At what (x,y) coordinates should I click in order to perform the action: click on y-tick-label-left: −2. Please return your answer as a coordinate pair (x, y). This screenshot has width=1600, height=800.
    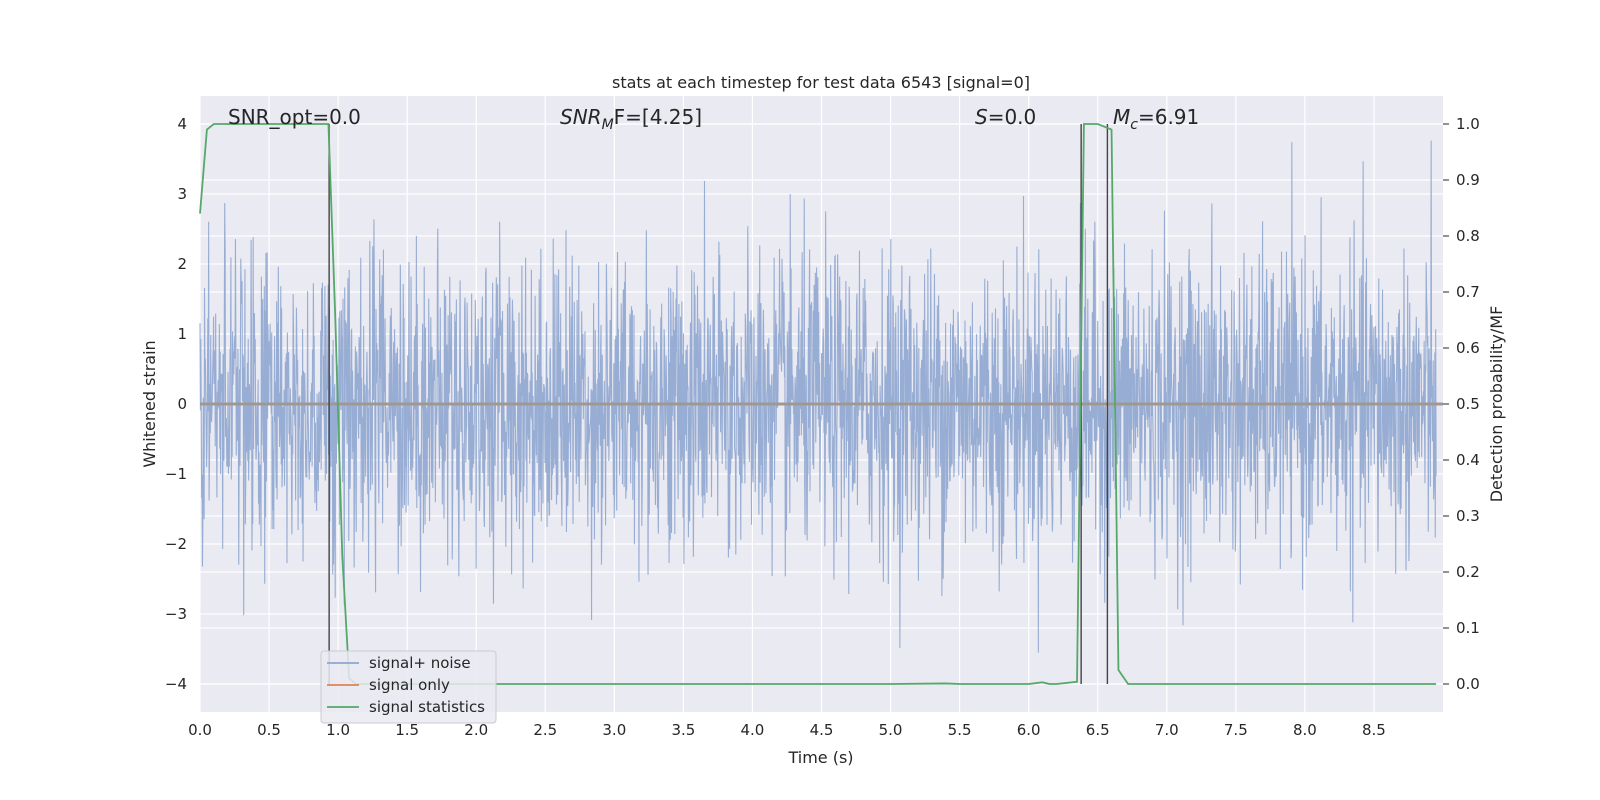
    Looking at the image, I should click on (176, 544).